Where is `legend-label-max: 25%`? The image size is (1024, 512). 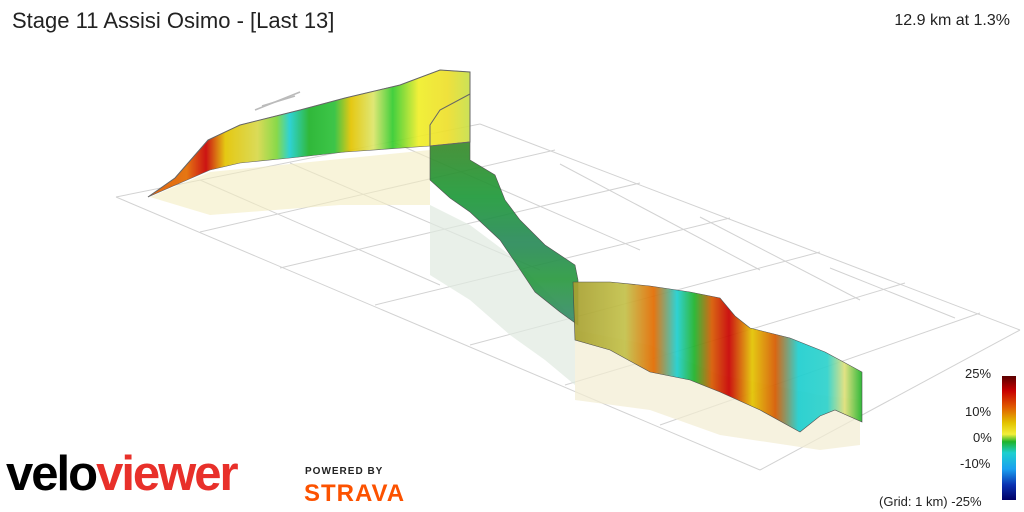
legend-label-max: 25% is located at coordinates (978, 373).